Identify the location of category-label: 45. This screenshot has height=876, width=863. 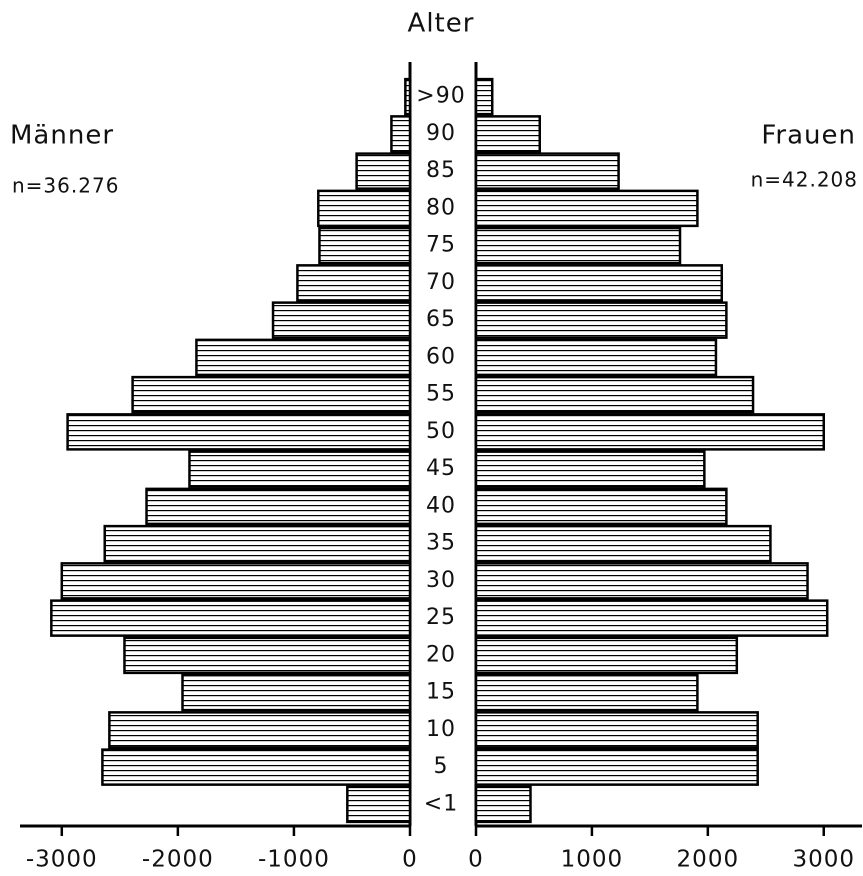
(441, 468).